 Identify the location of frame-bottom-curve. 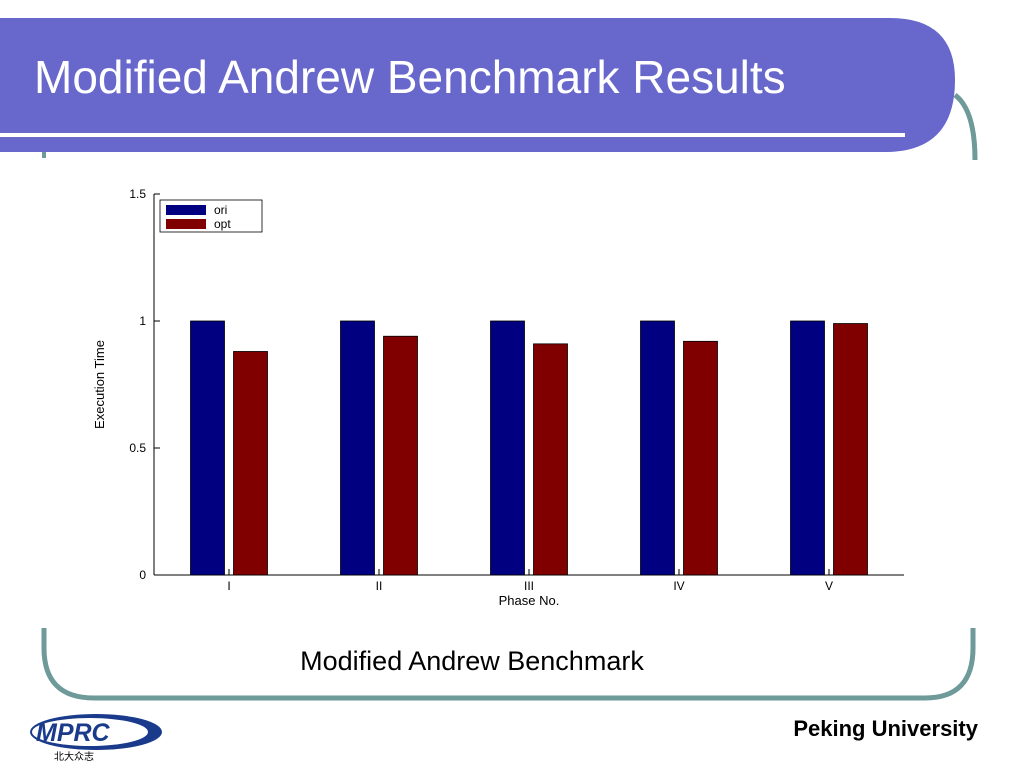
(508, 664).